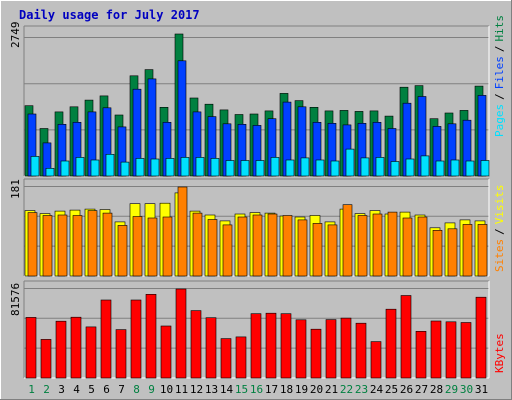 The height and width of the screenshot is (400, 512). I want to click on x-label-day-4: 4, so click(76, 389).